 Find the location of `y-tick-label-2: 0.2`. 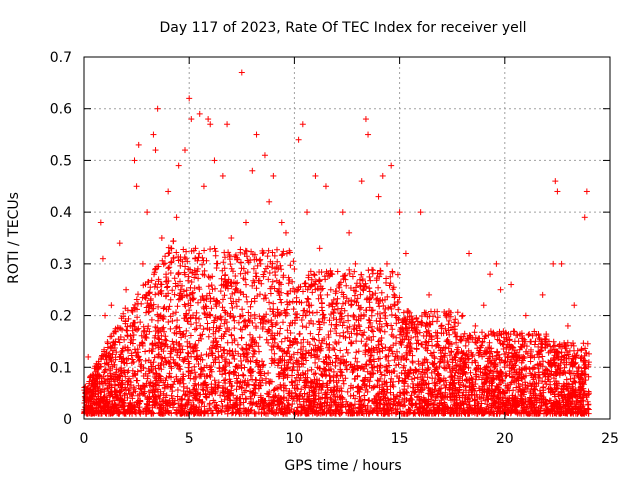

y-tick-label-2: 0.2 is located at coordinates (61, 317).